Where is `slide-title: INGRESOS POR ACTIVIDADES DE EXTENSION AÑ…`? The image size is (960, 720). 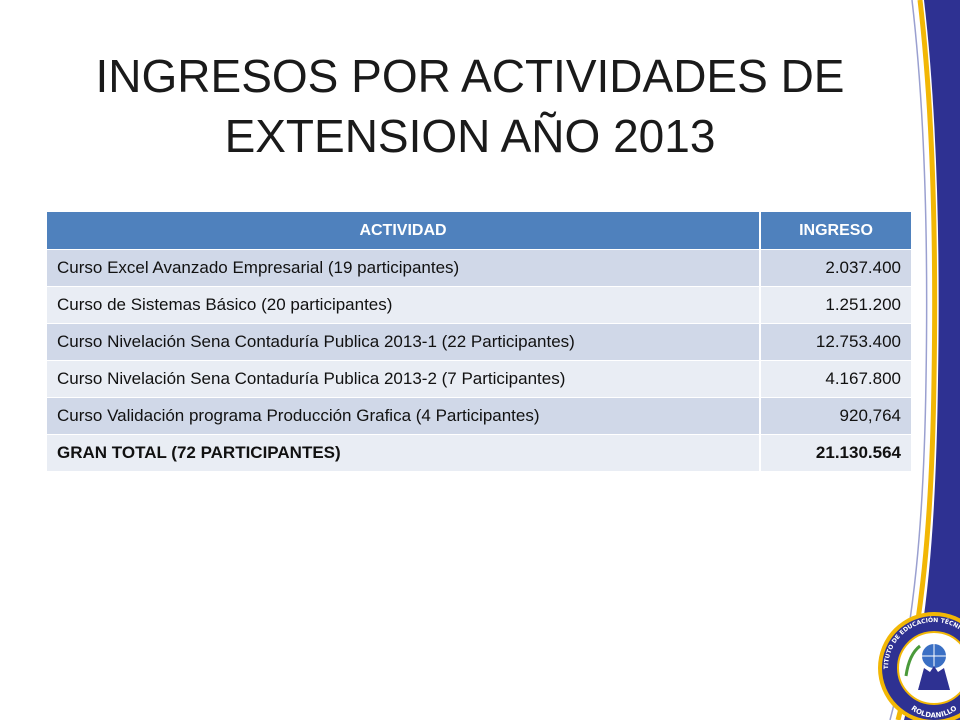 slide-title: INGRESOS POR ACTIVIDADES DE EXTENSION AÑ… is located at coordinates (470, 106).